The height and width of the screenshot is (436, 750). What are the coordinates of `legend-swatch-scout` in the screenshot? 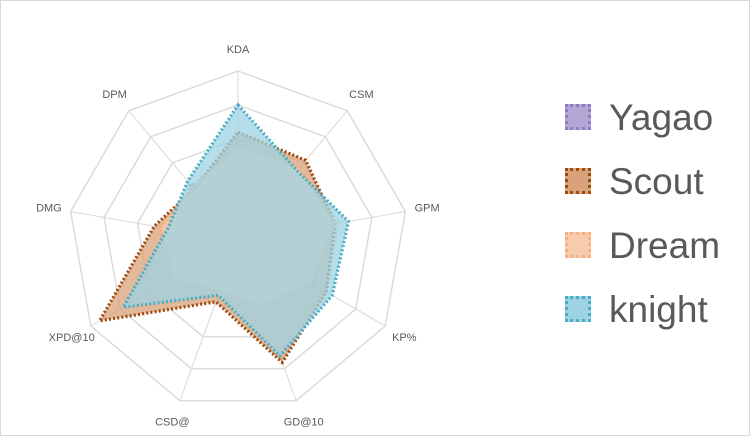 It's located at (578, 181).